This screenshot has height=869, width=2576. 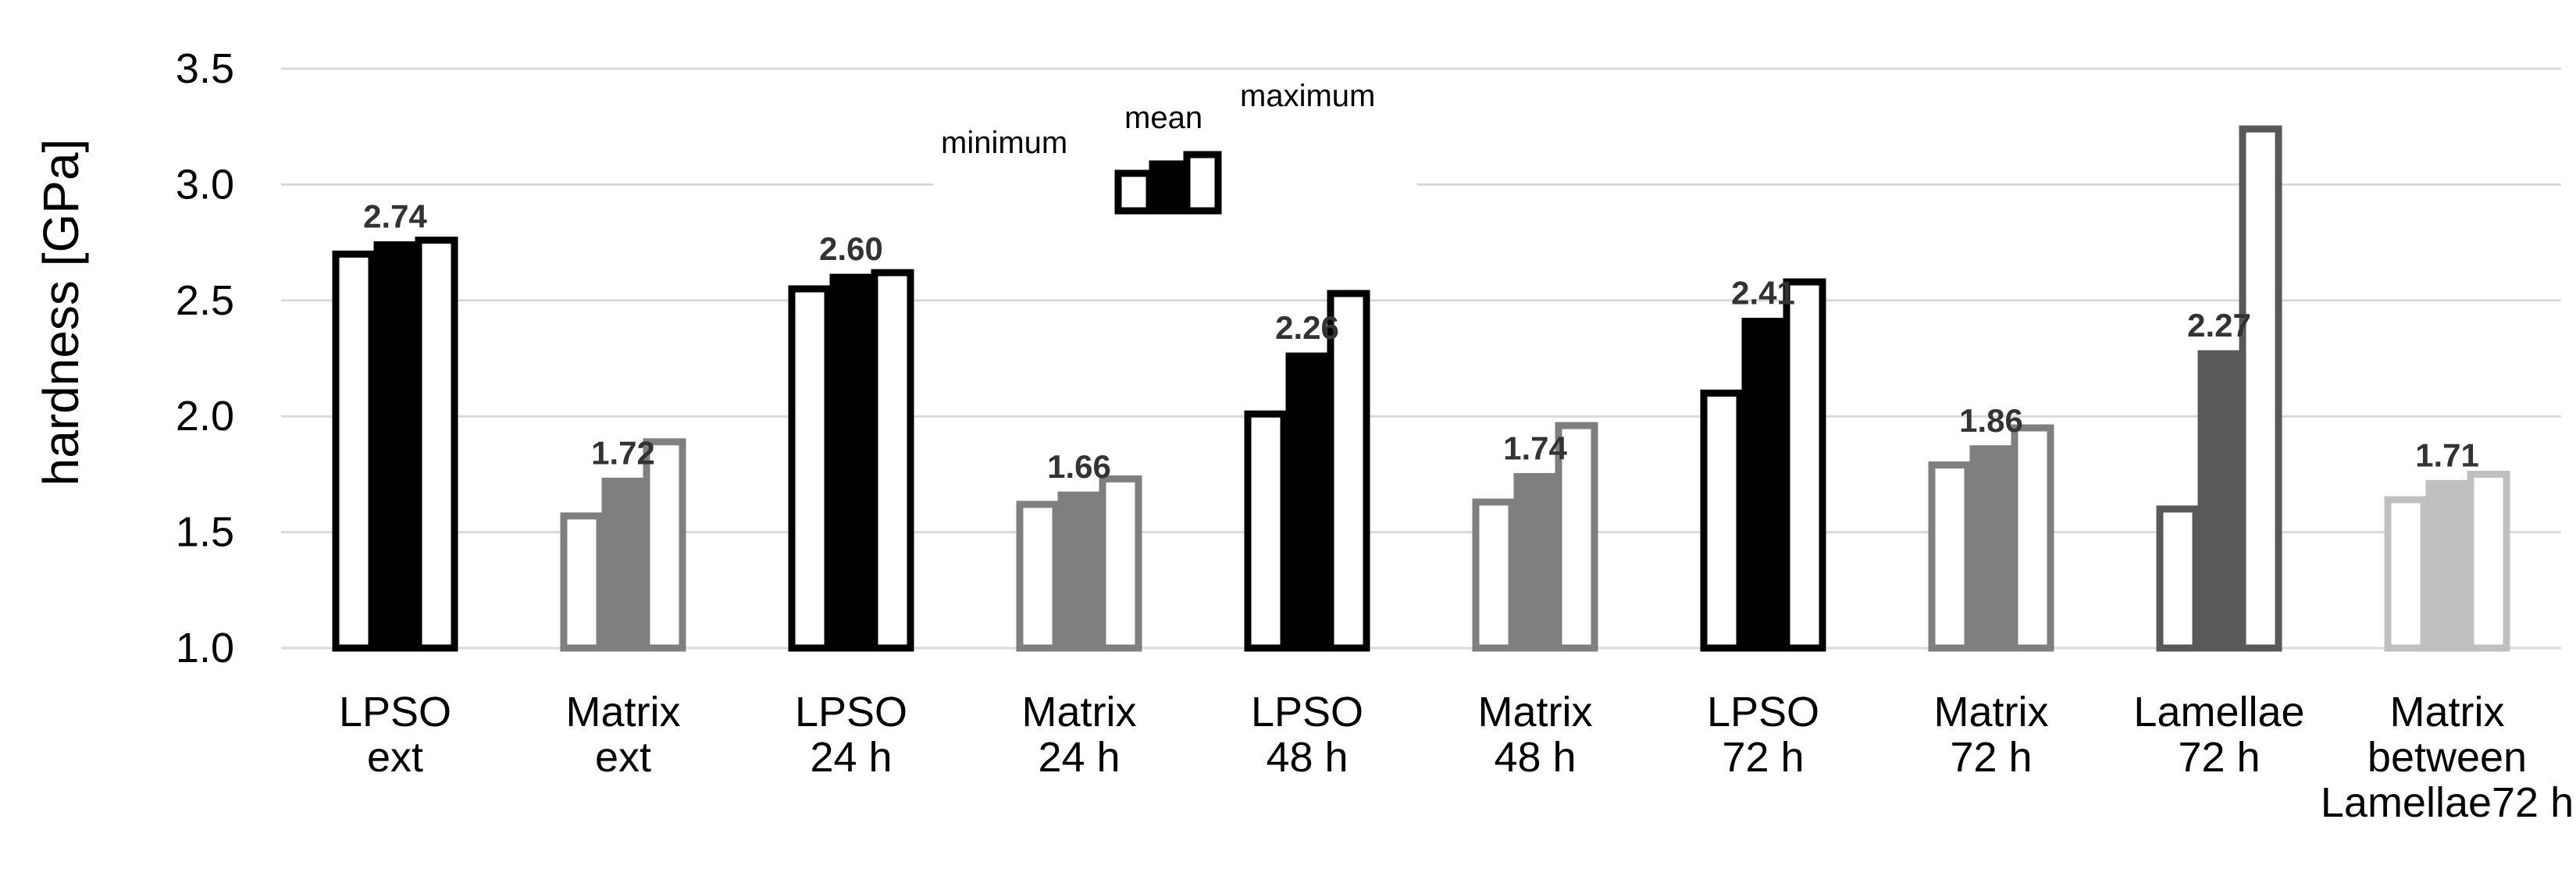 I want to click on legend-minimum-swatch, so click(x=1133, y=192).